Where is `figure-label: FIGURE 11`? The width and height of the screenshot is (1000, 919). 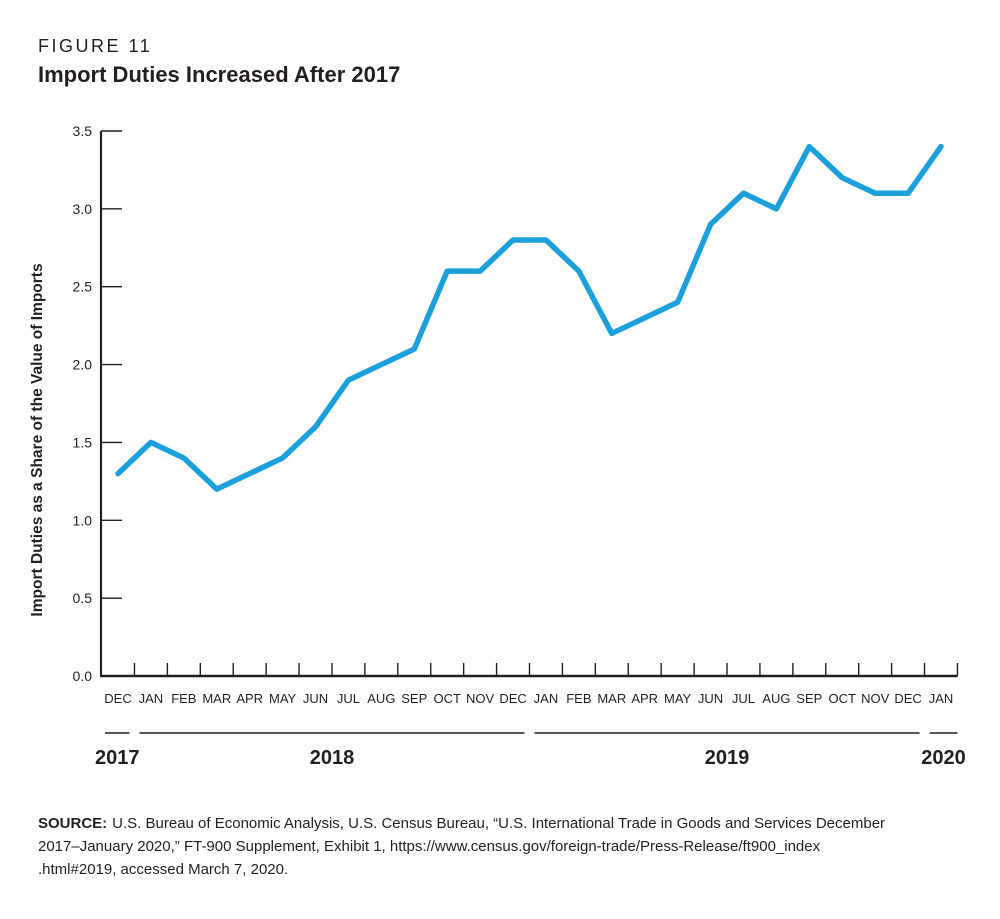
figure-label: FIGURE 11 is located at coordinates (95, 46).